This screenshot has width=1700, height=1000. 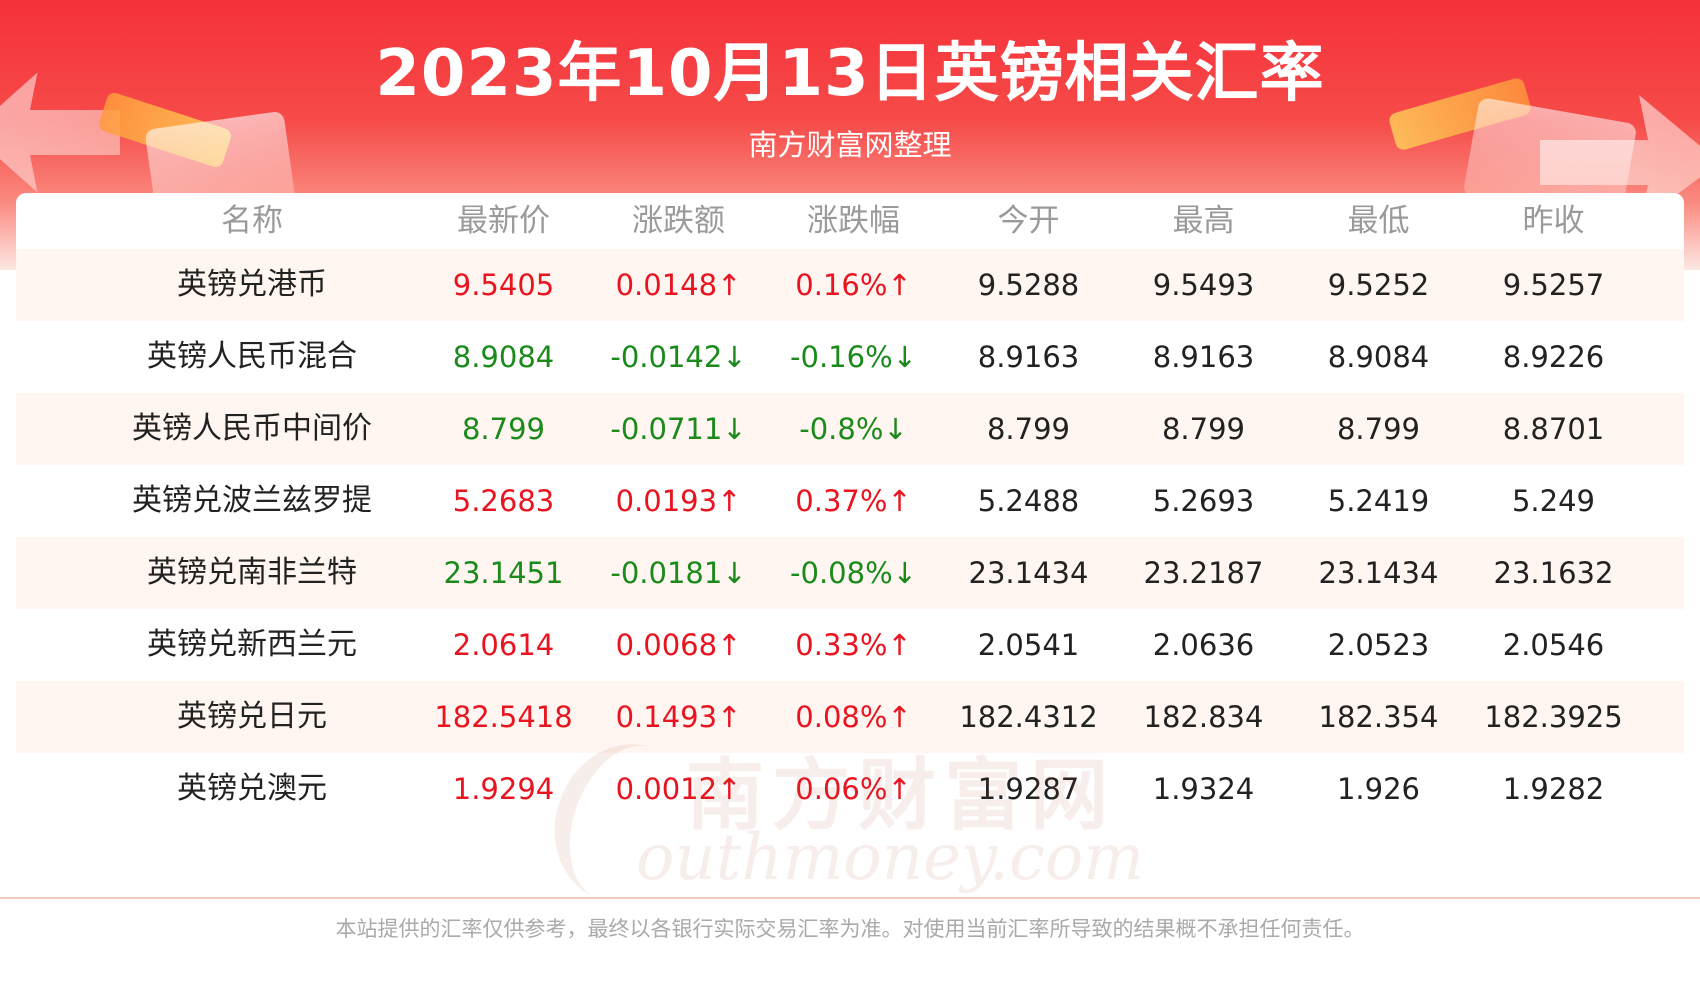 I want to click on cell-change-pct: 0.37%↑, so click(x=853, y=501).